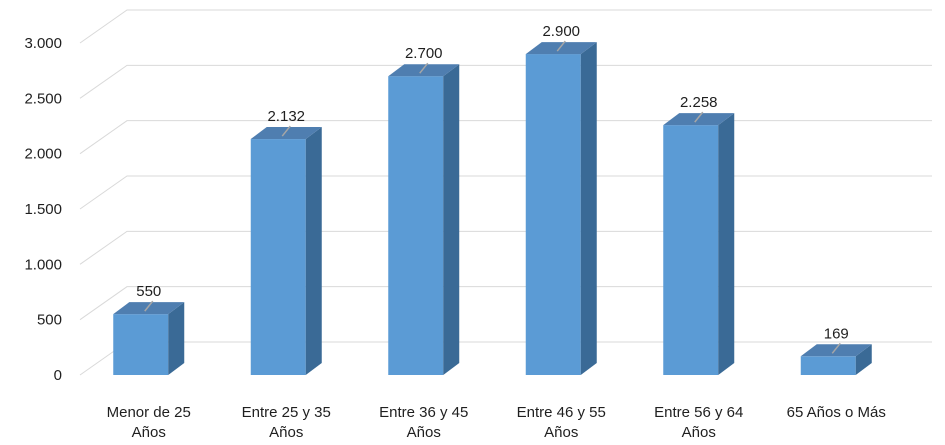  I want to click on data-label: 169, so click(836, 333).